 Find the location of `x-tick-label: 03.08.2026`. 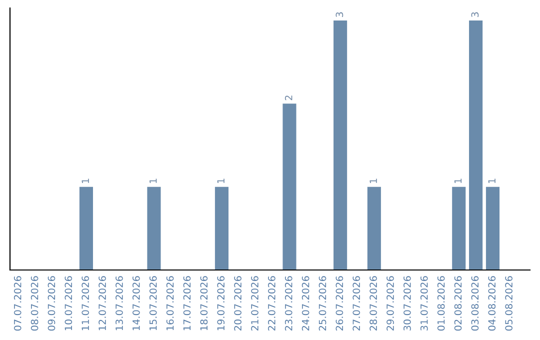

x-tick-label: 03.08.2026 is located at coordinates (475, 303).